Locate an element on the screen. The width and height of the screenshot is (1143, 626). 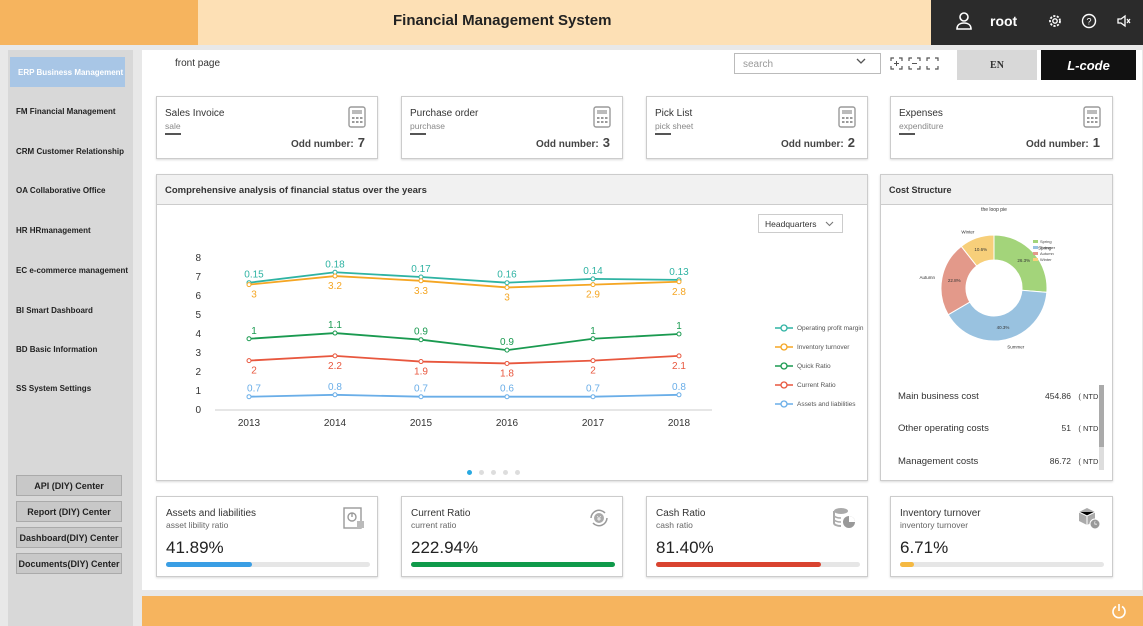
data-label: 2.2 is located at coordinates (335, 366).